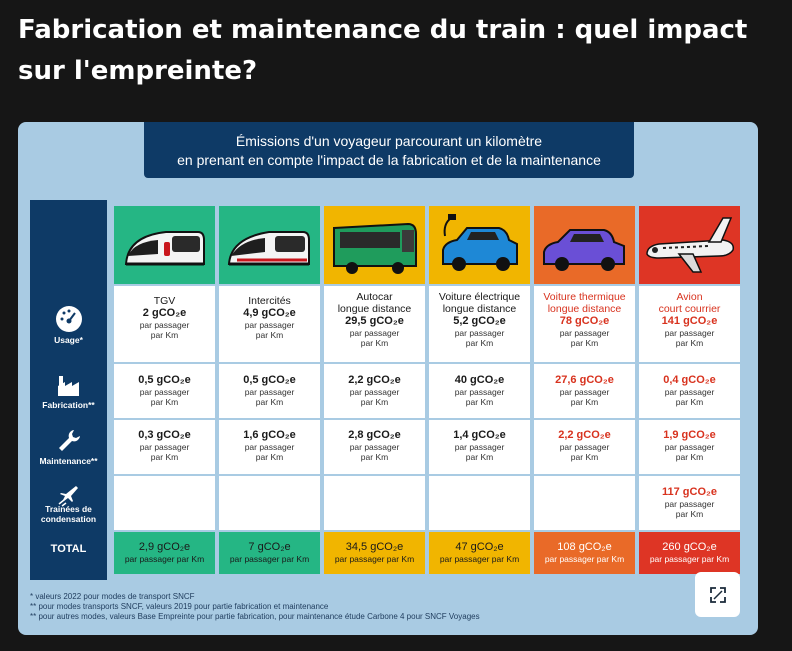 This screenshot has width=792, height=651. What do you see at coordinates (164, 301) in the screenshot?
I see `mode-name: TGV` at bounding box center [164, 301].